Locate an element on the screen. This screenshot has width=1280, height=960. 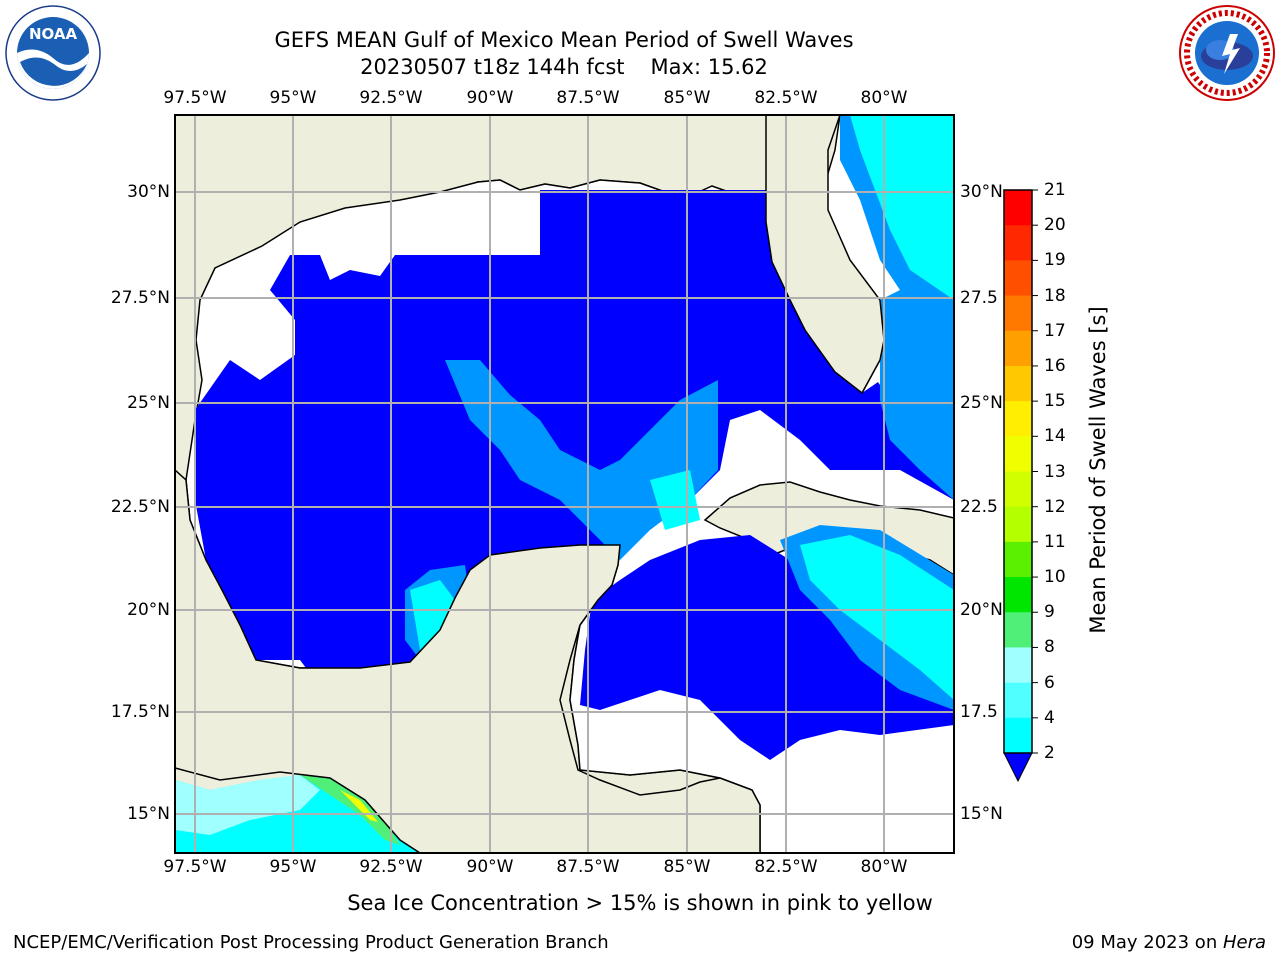
footer-date: 09 May 2023 on Hera is located at coordinates (1169, 942).